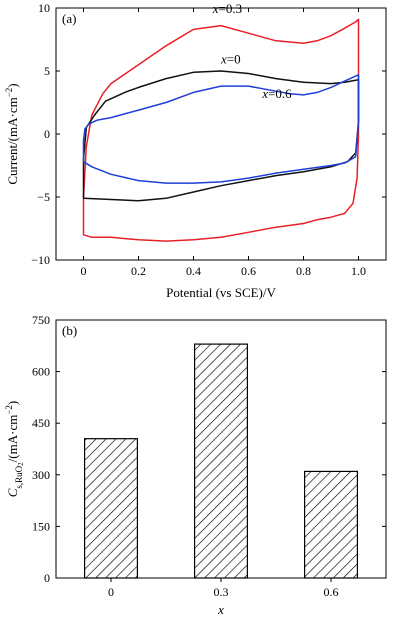 Image resolution: width=400 pixels, height=622 pixels. Describe the element at coordinates (9, 410) in the screenshot. I see `bar-y-axis-title-sup: −2` at that location.